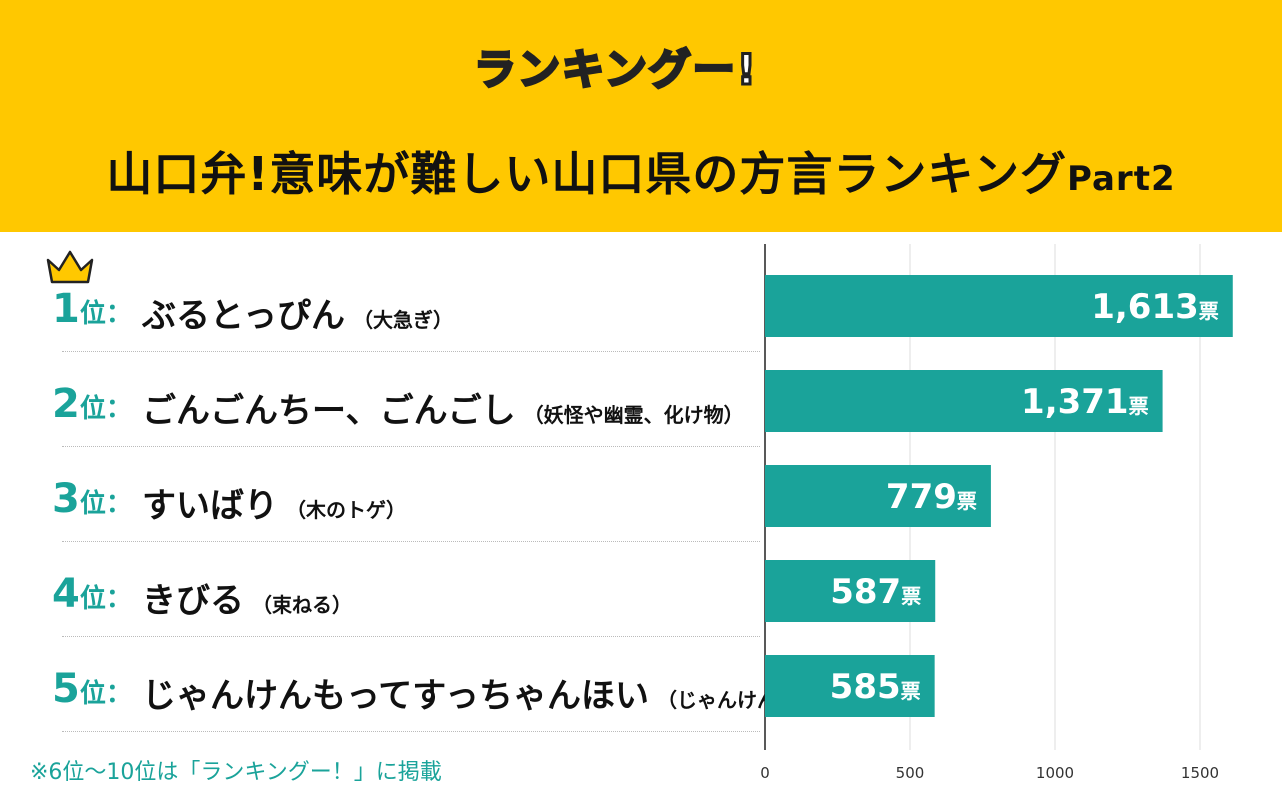 This screenshot has height=800, width=1282. I want to click on dialect-word-text: じゃんけんもってすっちゃんほい, so click(395, 696).